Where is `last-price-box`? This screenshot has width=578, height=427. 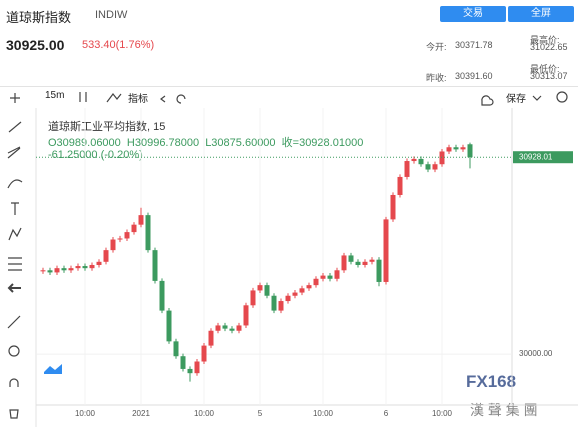 last-price-box is located at coordinates (543, 157).